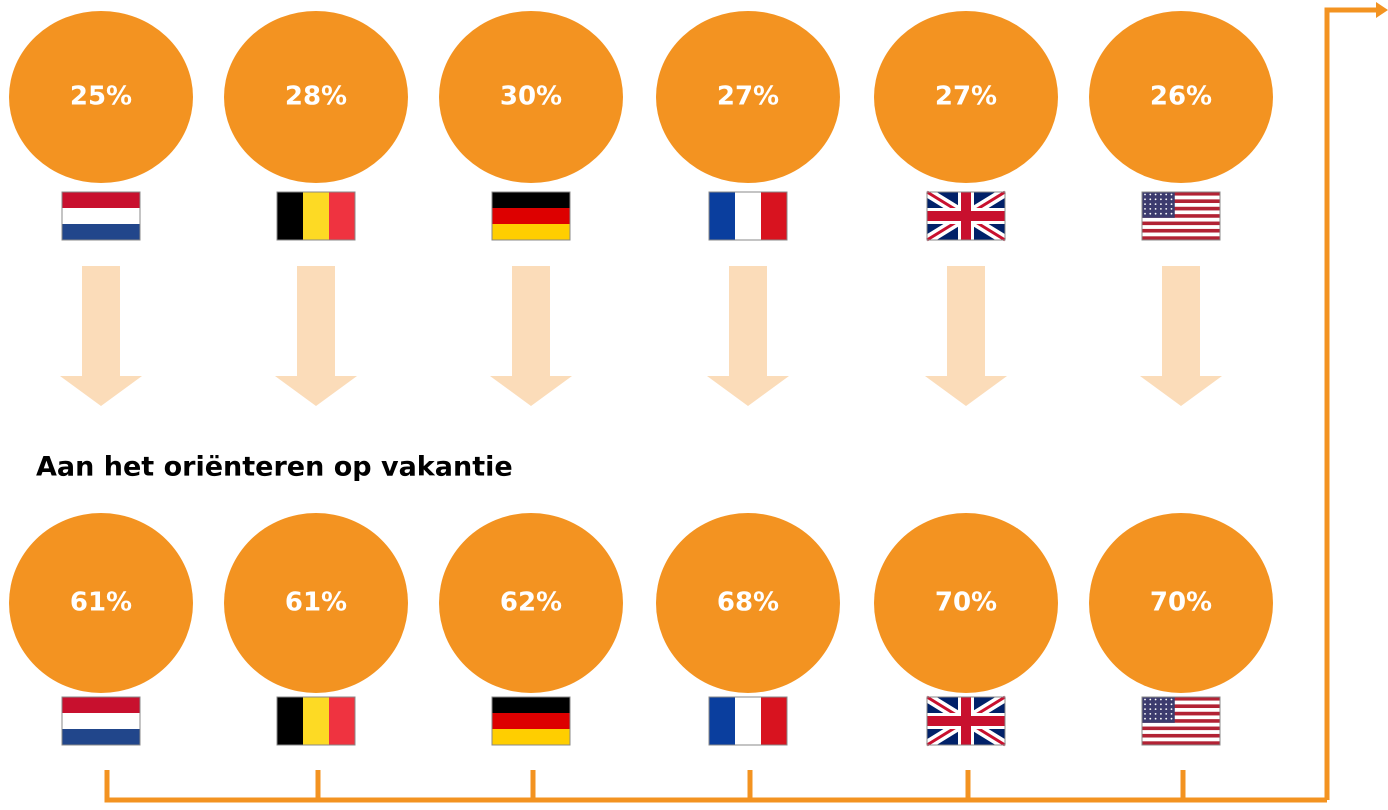  Describe the element at coordinates (531, 97) in the screenshot. I see `percentage: 30%` at that location.